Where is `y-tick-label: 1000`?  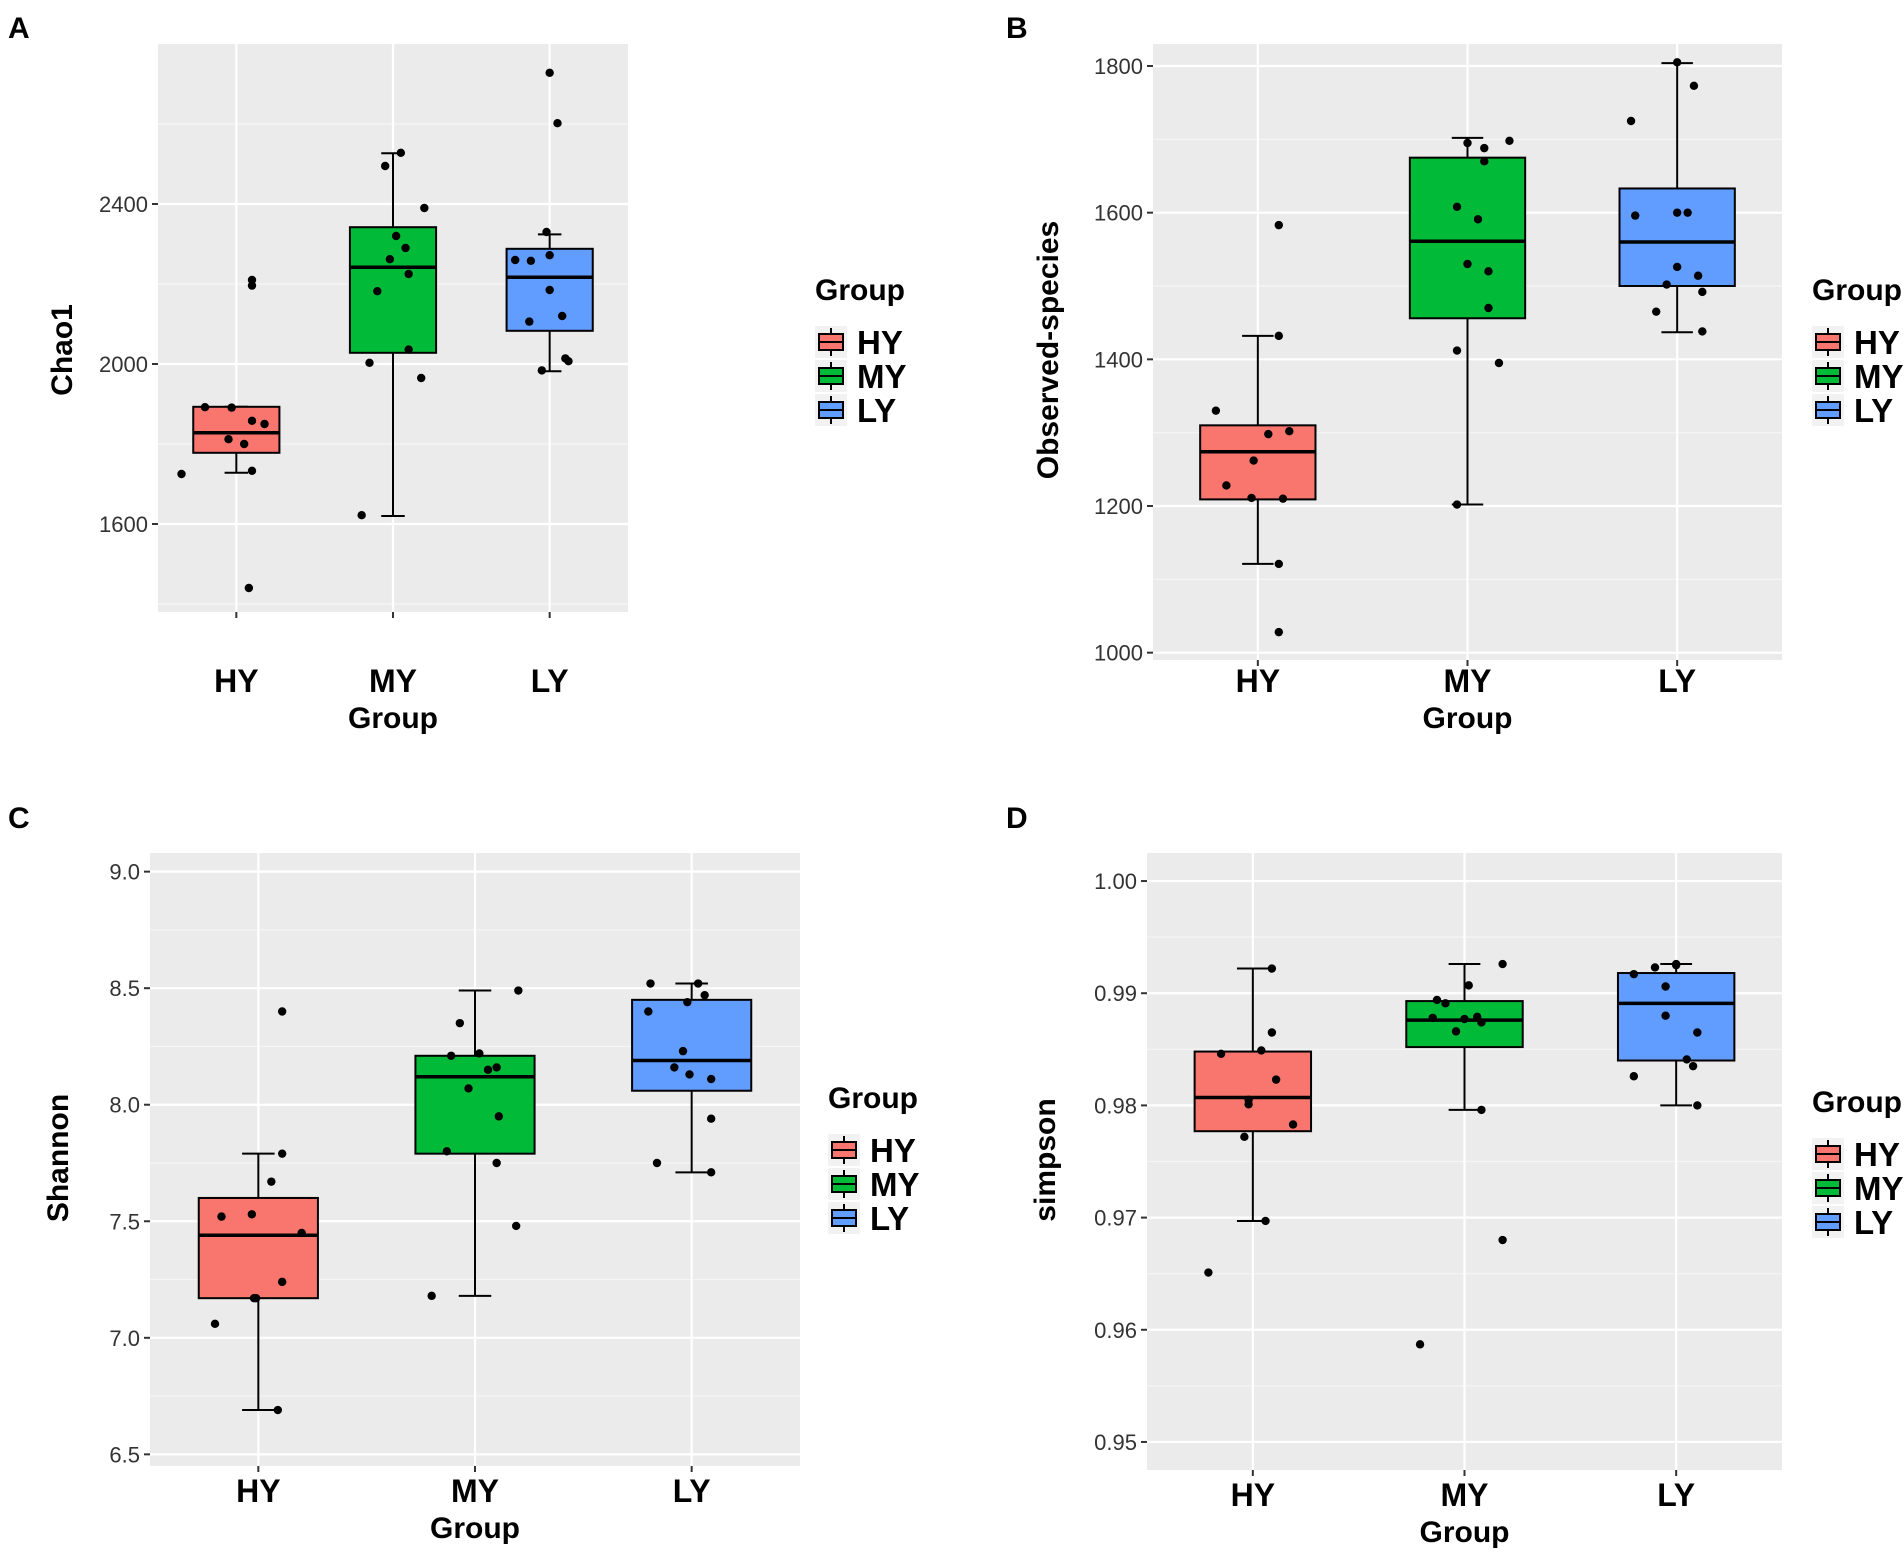
y-tick-label: 1000 is located at coordinates (1118, 653).